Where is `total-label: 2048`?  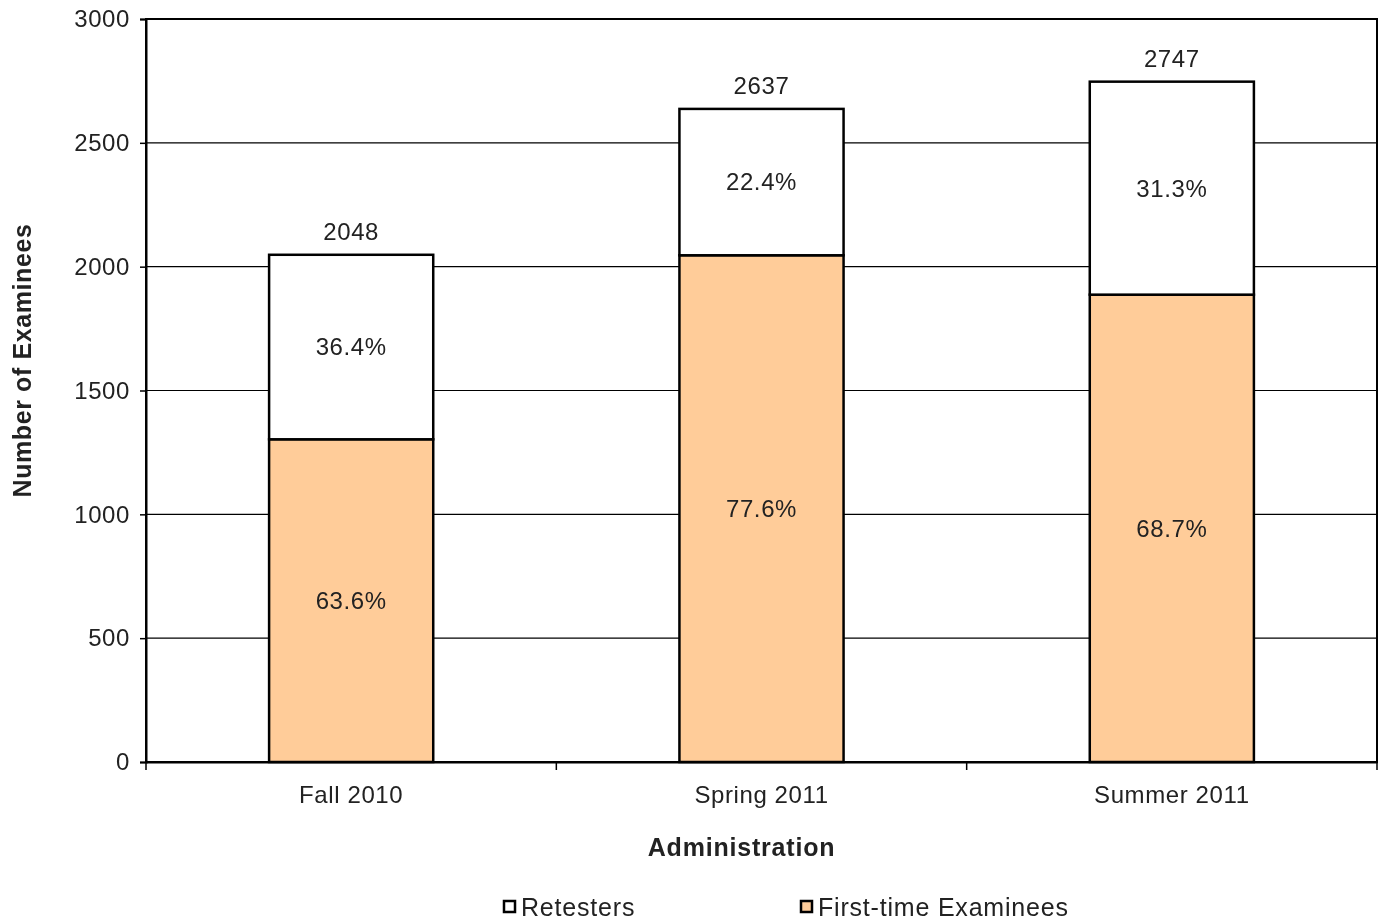 total-label: 2048 is located at coordinates (351, 231).